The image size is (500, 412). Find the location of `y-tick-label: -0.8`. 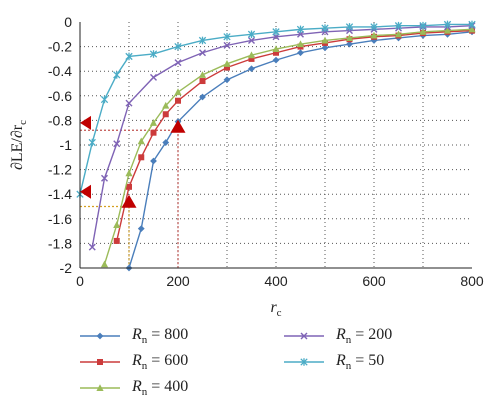

y-tick-label: -0.8 is located at coordinates (60, 120).